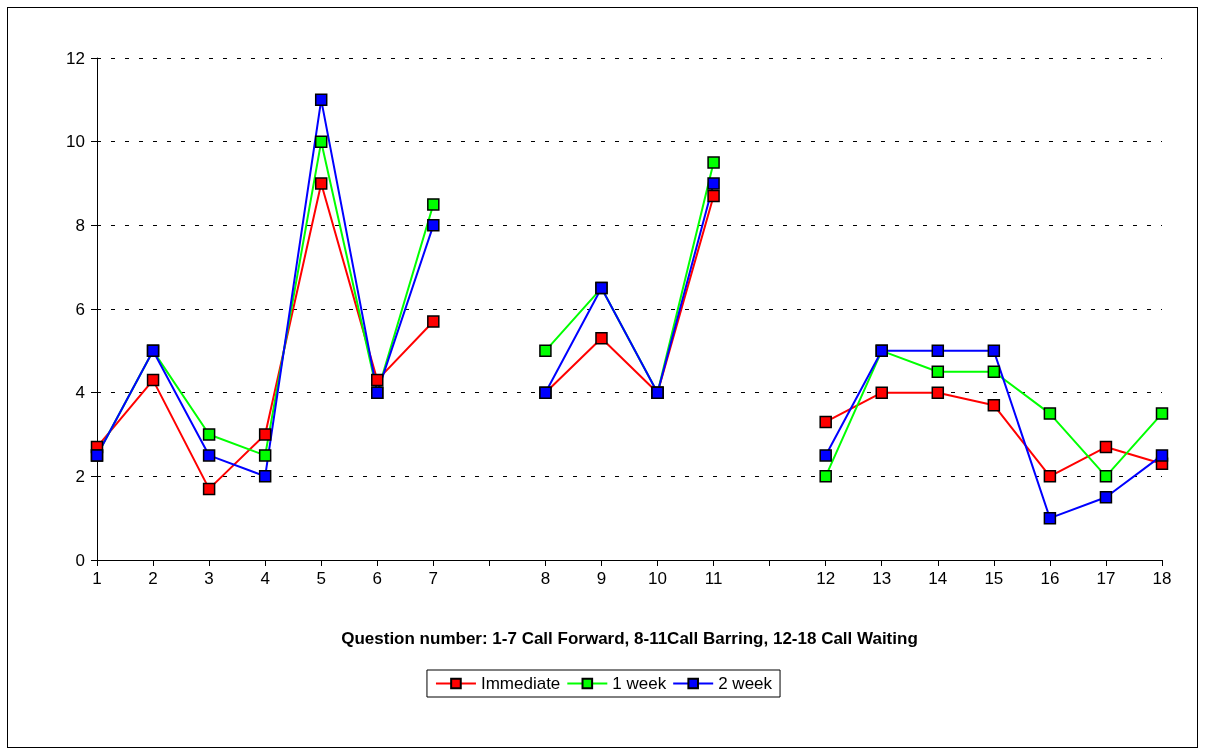 Image resolution: width=1207 pixels, height=754 pixels. I want to click on x-tick-label: 7, so click(433, 578).